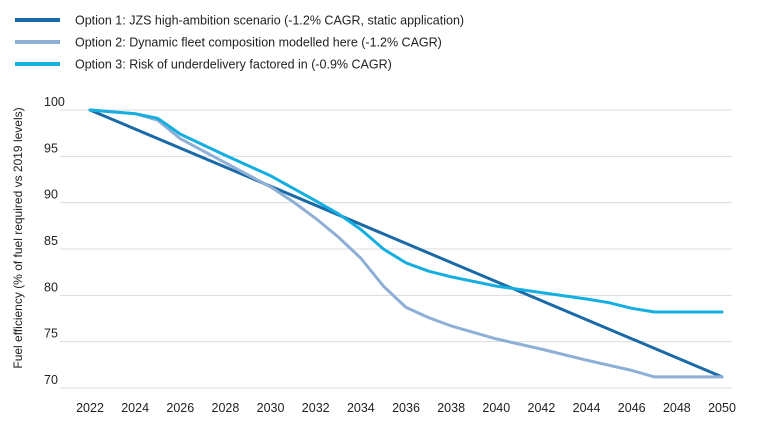 This screenshot has width=764, height=425. I want to click on y-tick-label: 80, so click(51, 287).